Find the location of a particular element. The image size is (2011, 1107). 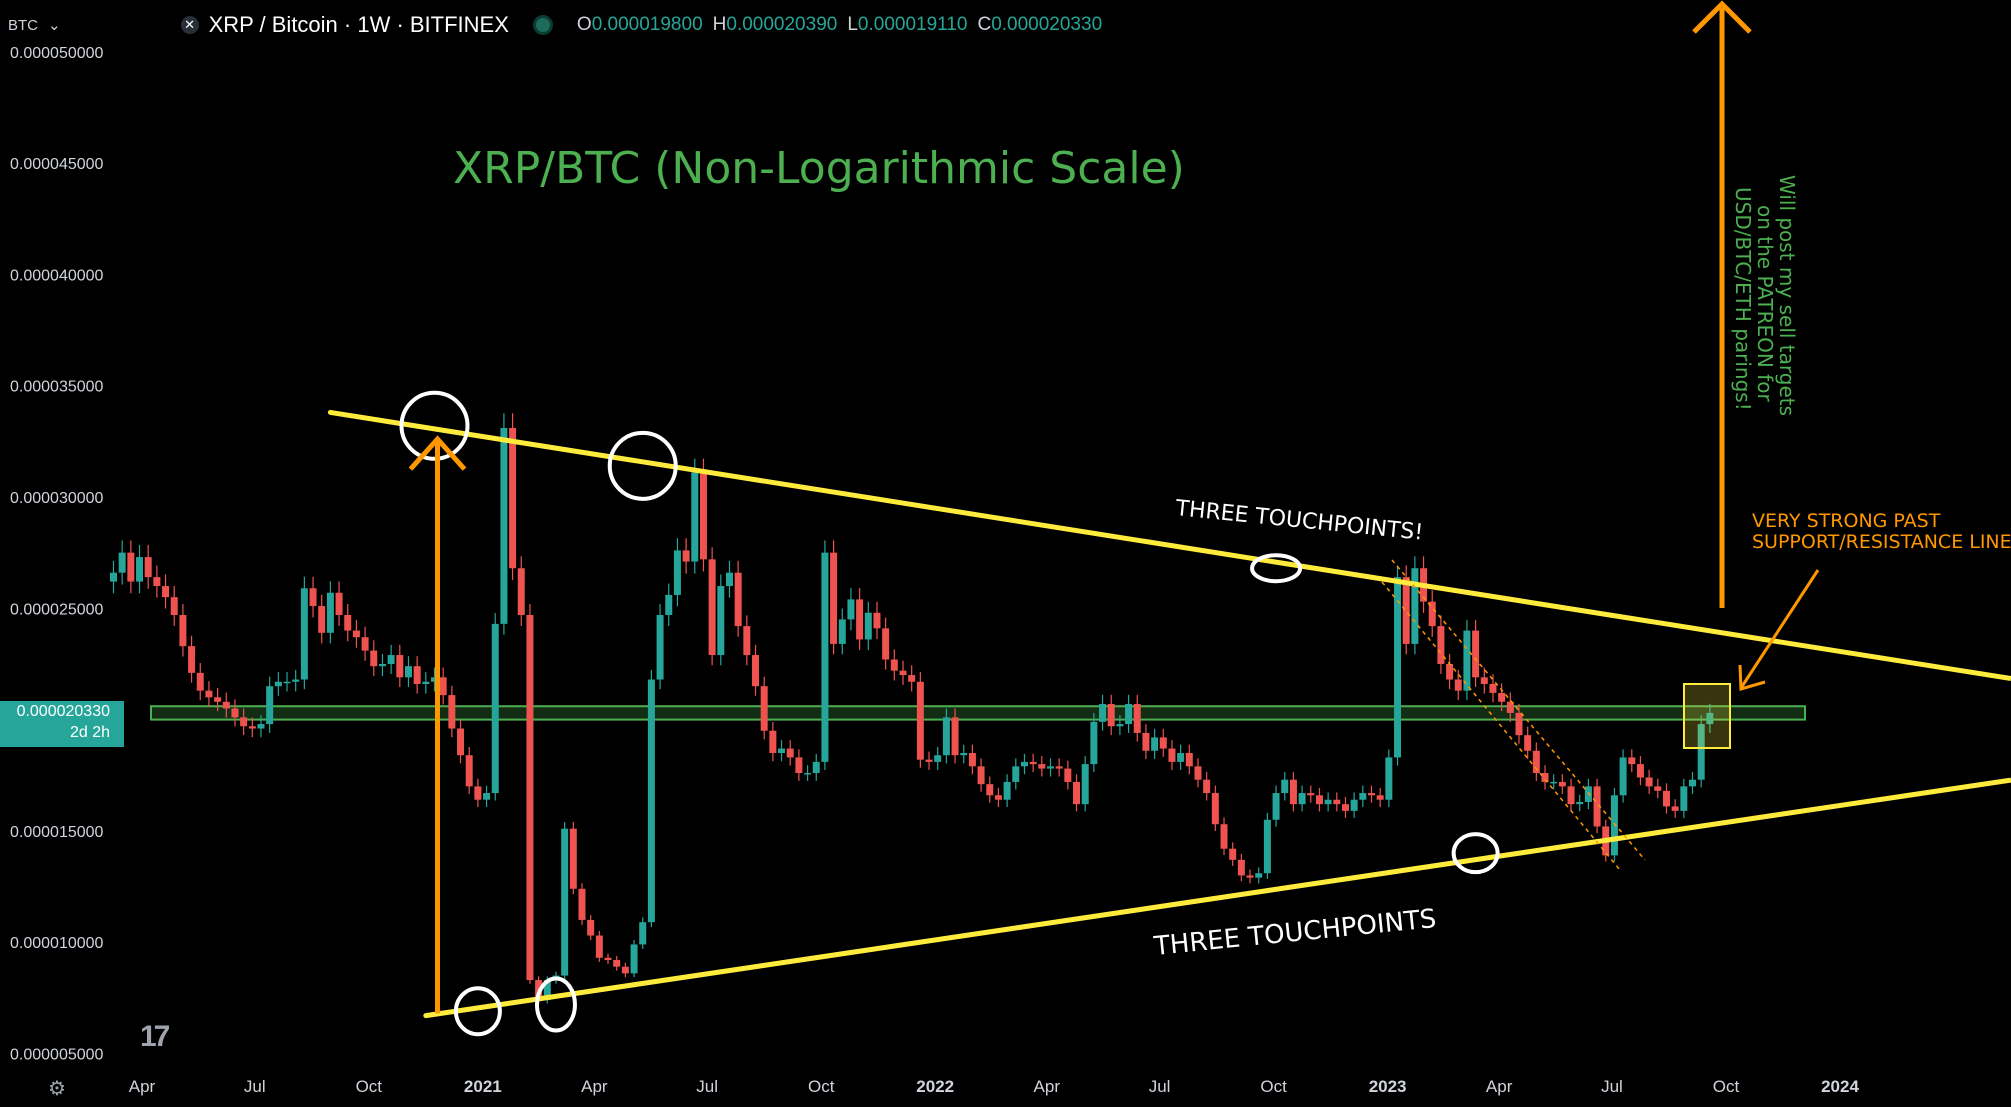

support-resistance-zone is located at coordinates (978, 713).